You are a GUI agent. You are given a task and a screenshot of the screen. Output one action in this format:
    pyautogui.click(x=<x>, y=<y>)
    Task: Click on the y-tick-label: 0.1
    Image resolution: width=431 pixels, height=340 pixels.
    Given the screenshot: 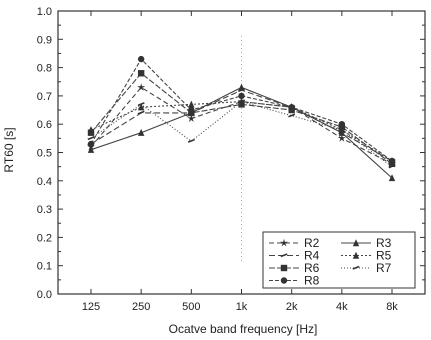 What is the action you would take?
    pyautogui.click(x=44, y=267)
    